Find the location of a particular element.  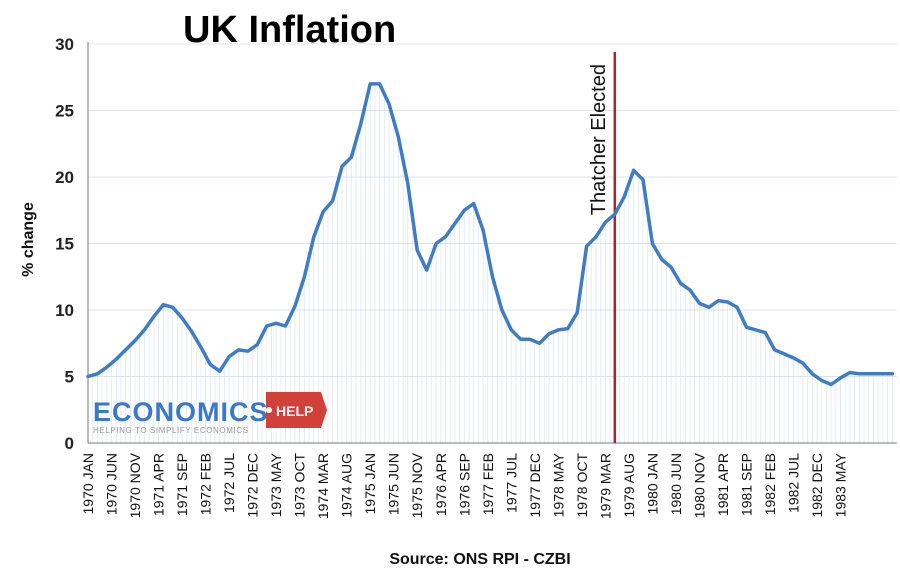

logo-badge-text: HELP is located at coordinates (294, 411).